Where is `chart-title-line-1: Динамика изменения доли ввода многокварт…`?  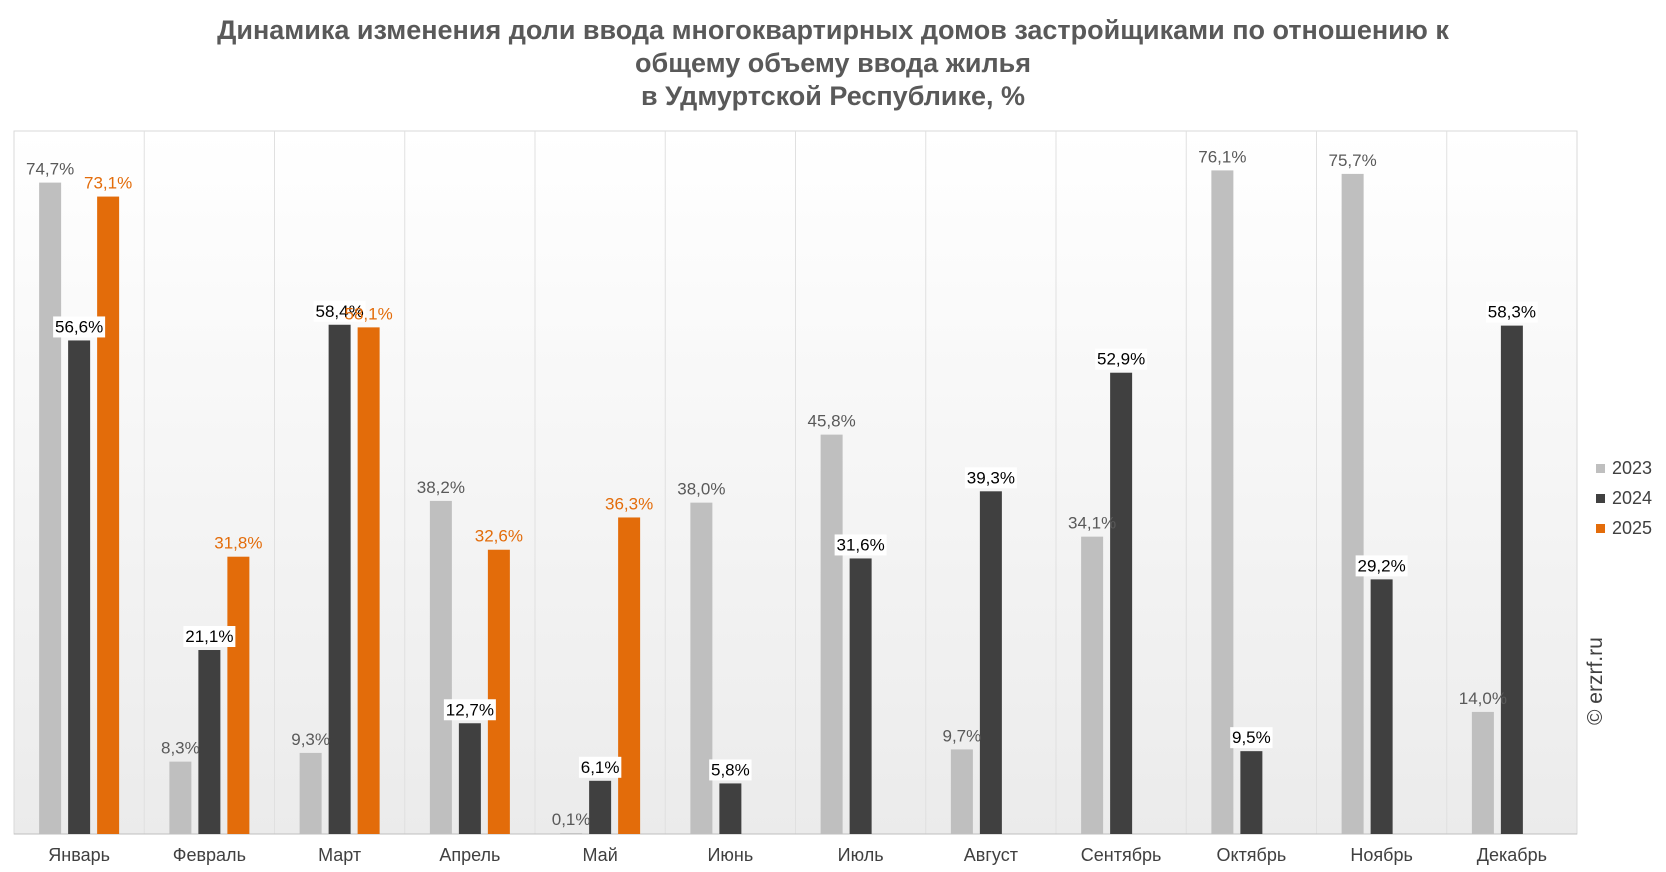
chart-title-line-1: Динамика изменения доли ввода многокварт… is located at coordinates (833, 30).